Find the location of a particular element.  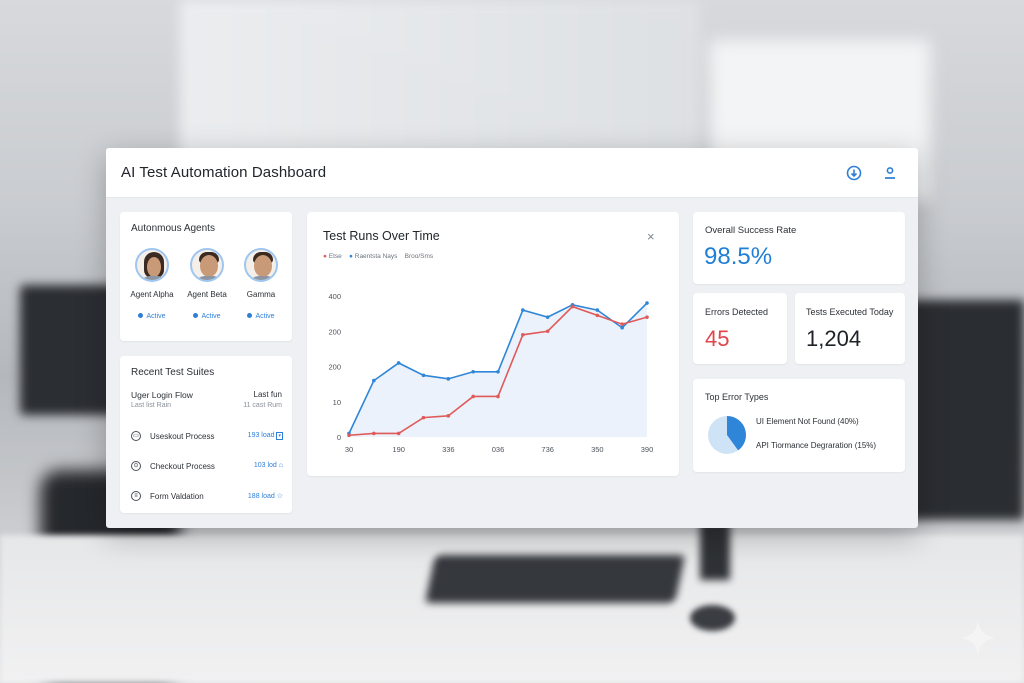

suite-name: Checkout Process is located at coordinates (182, 466).